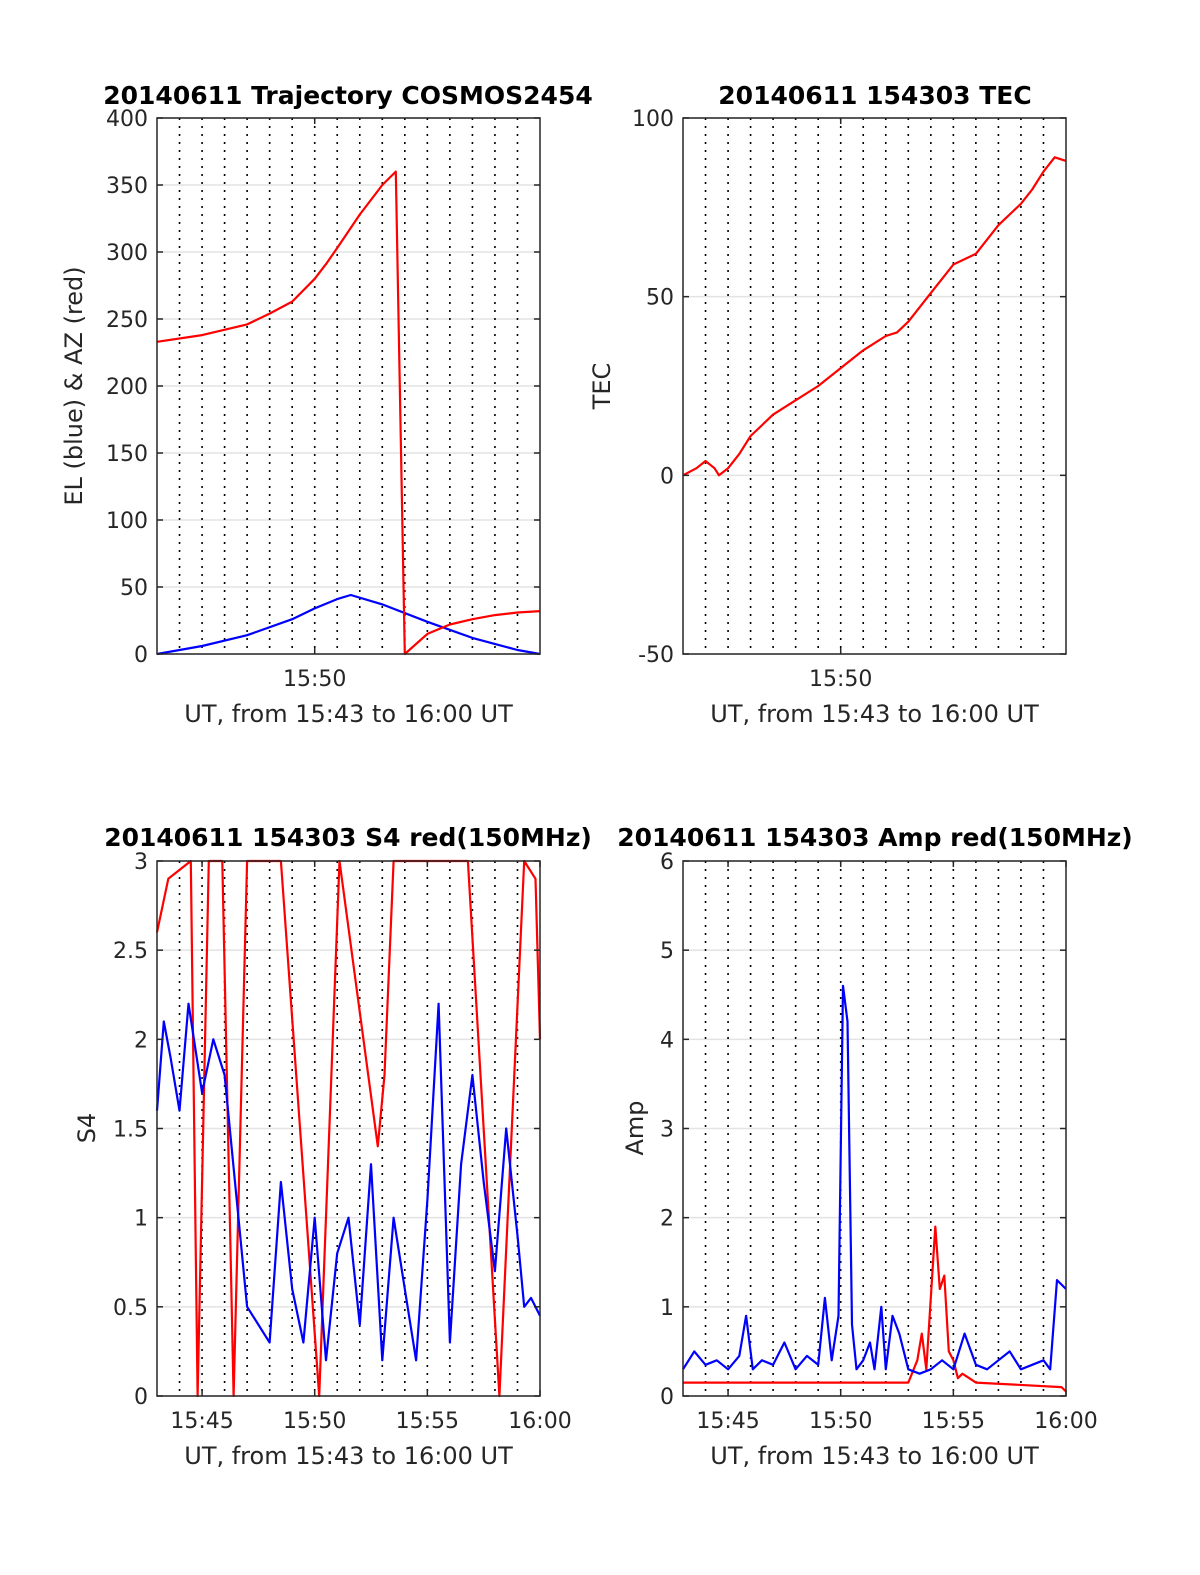 Image resolution: width=1200 pixels, height=1575 pixels. I want to click on y-tick-label: 400, so click(127, 119).